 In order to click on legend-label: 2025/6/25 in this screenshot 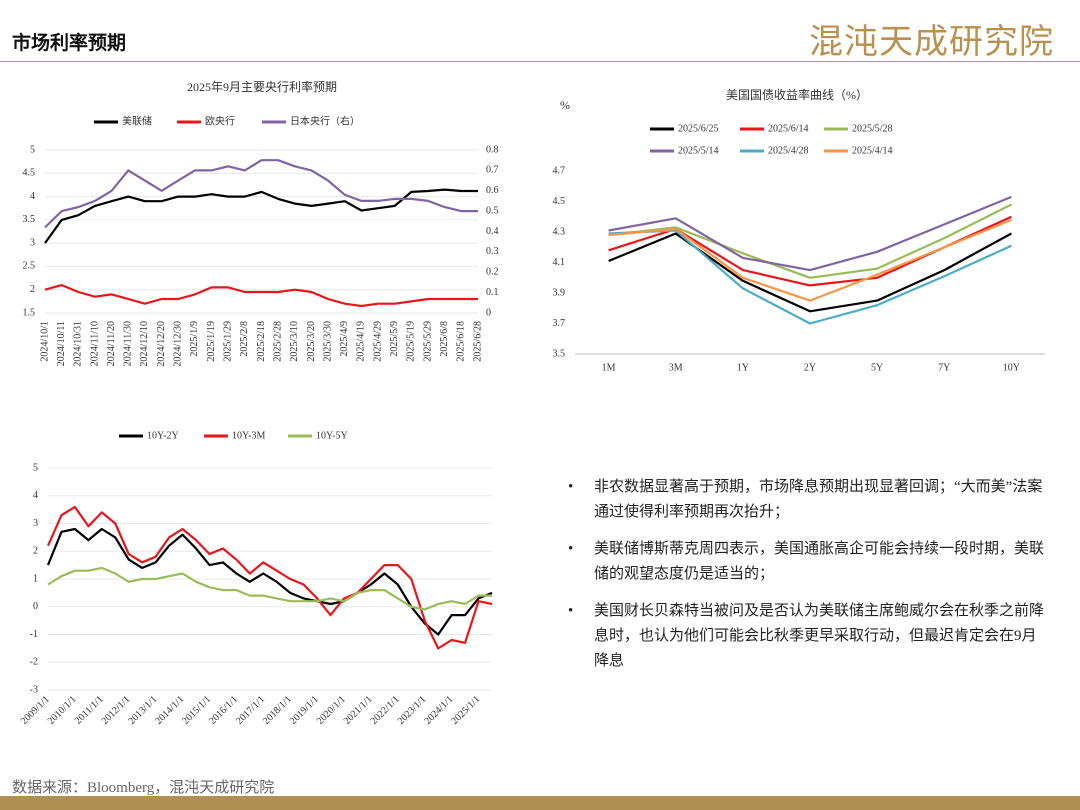, I will do `click(698, 128)`.